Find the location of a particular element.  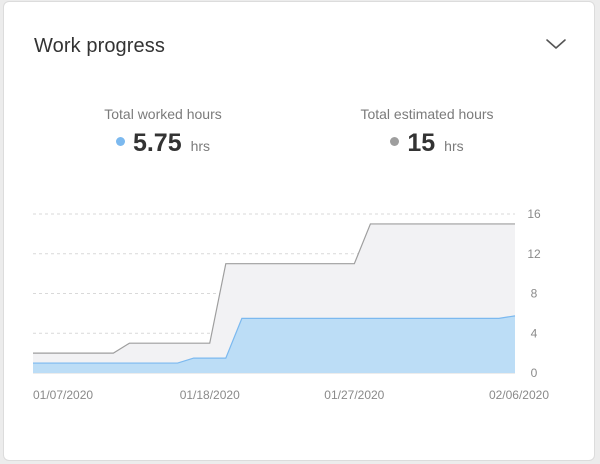

chevron-down-icon is located at coordinates (556, 44).